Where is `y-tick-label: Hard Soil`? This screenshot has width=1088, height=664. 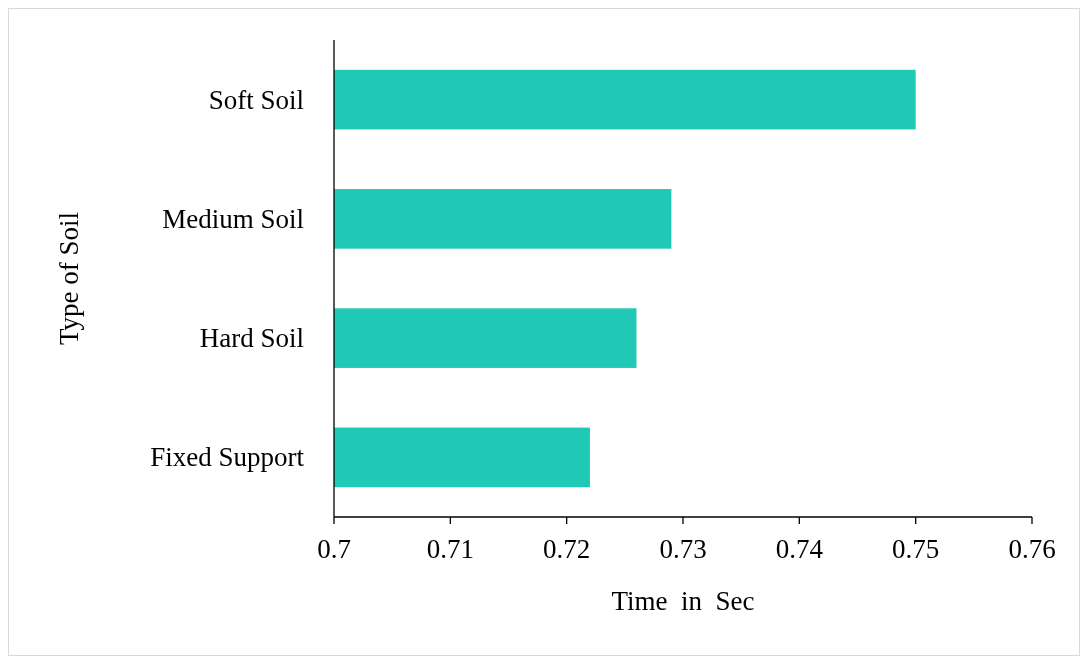 y-tick-label: Hard Soil is located at coordinates (251, 338).